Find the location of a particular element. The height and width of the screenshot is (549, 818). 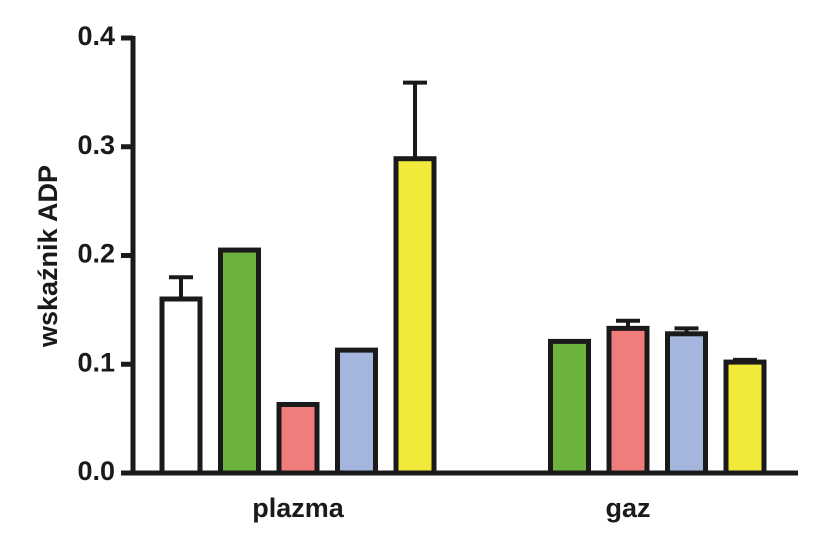

y-tick-label: 0.3 is located at coordinates (96, 145).